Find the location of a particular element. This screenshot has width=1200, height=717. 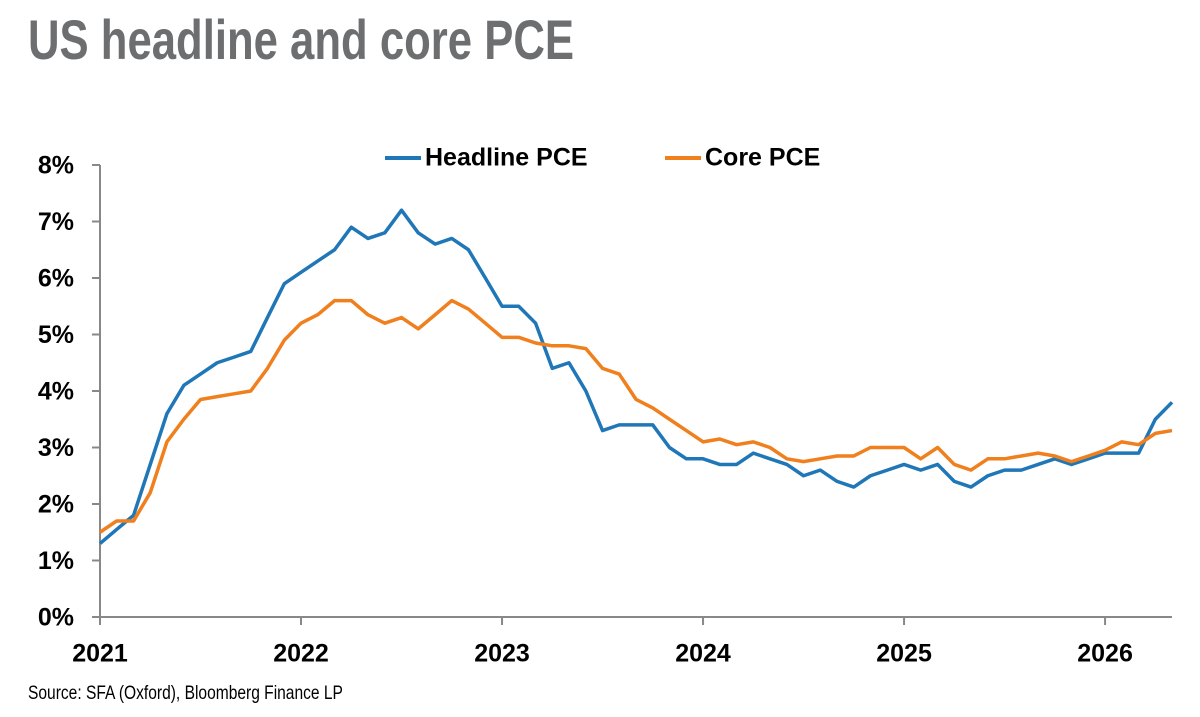

x-tick-label: 2023 is located at coordinates (502, 654).